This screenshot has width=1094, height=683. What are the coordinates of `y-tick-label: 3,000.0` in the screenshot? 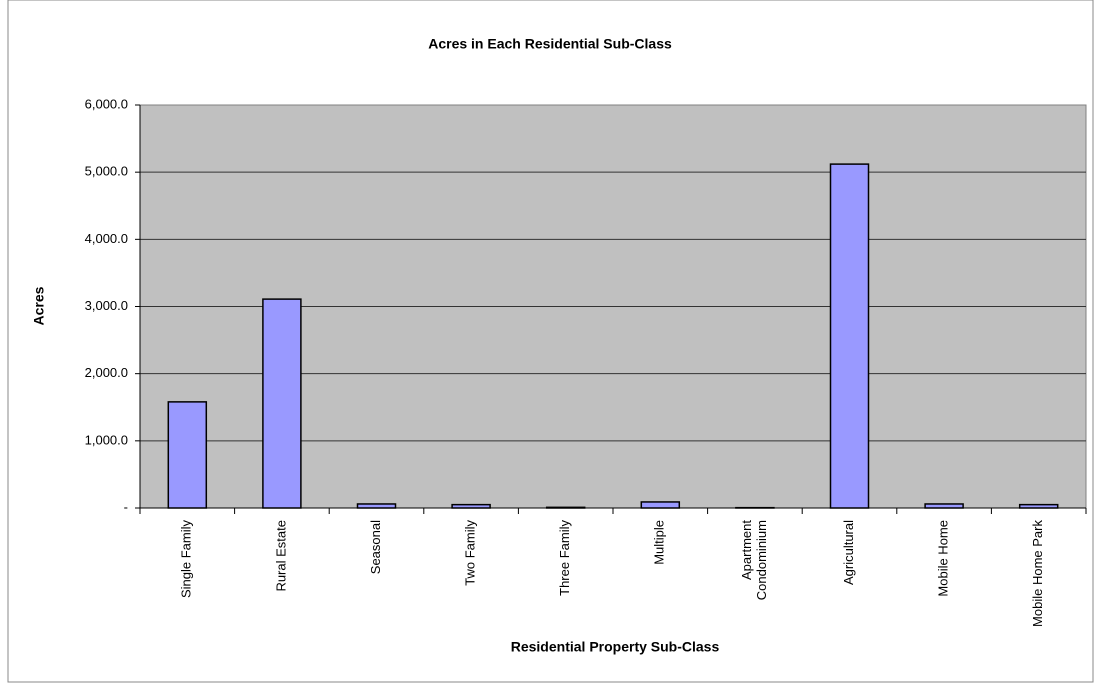 It's located at (106, 305).